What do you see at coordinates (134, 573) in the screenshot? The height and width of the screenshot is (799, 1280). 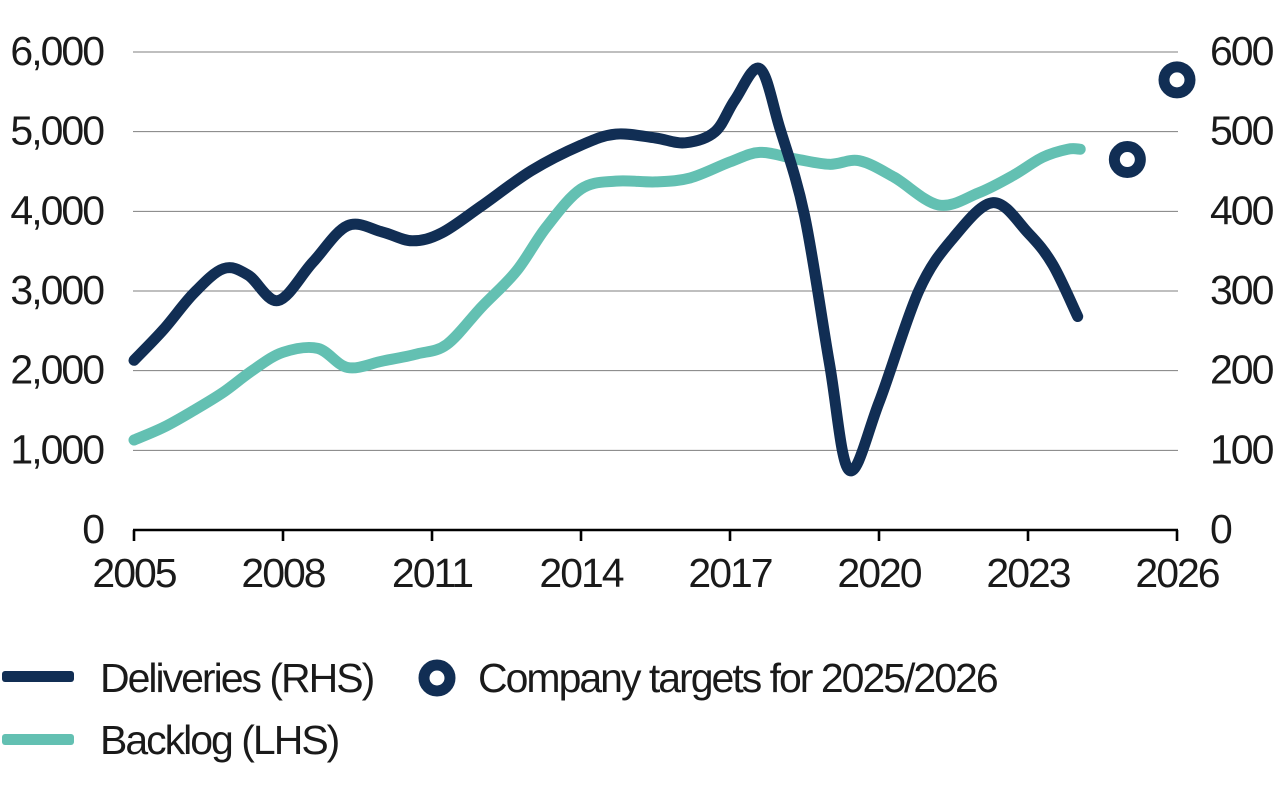 I see `x-axis-tick-label: 2005` at bounding box center [134, 573].